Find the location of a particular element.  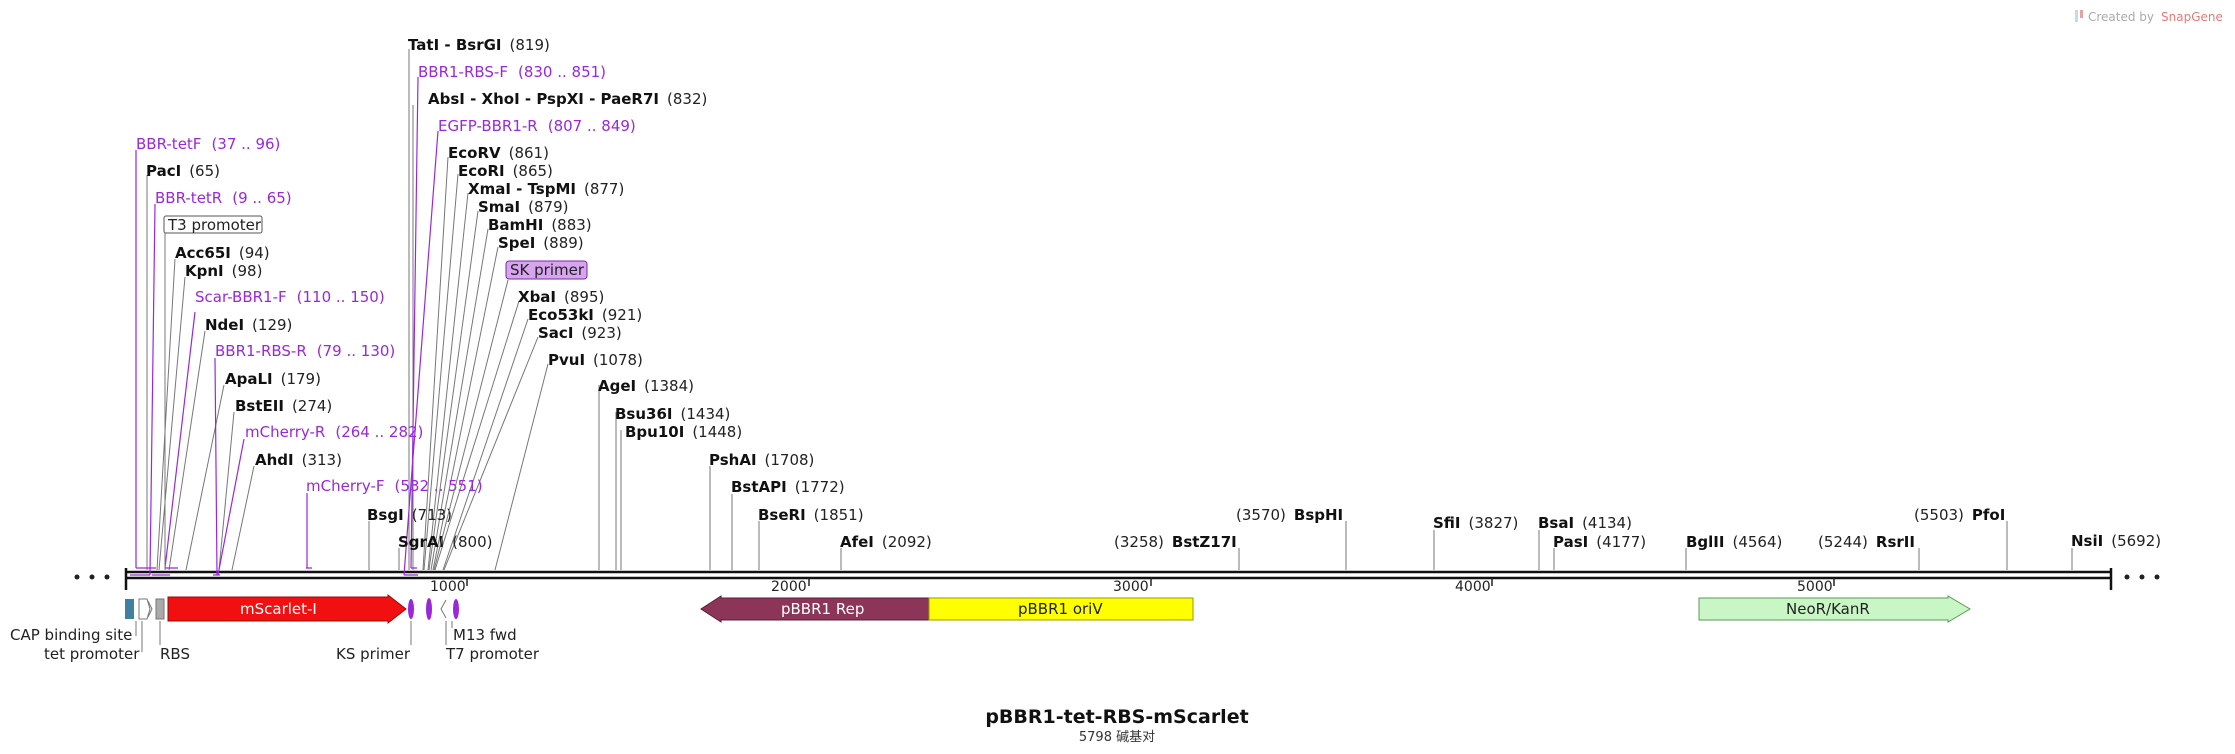

primer-label: BBR-tetR (9 .. 65) is located at coordinates (223, 198).